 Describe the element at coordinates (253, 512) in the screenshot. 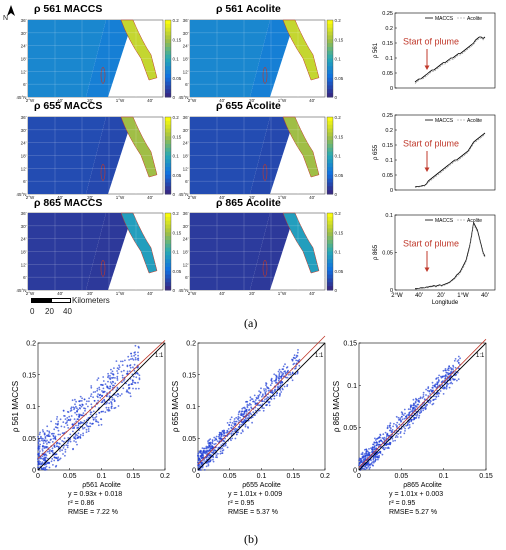

I see `fit-stat-line: RMSE = 5.37 %` at that location.